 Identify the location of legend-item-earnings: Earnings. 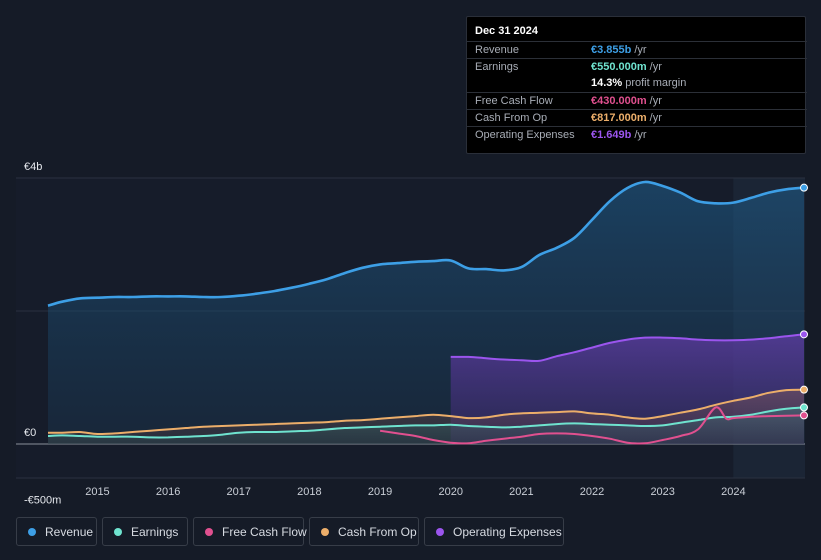
(145, 531).